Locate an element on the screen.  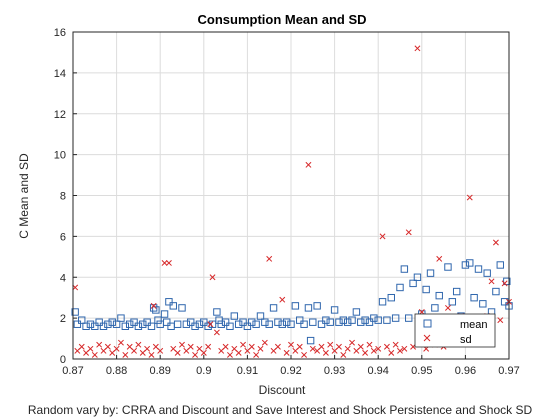
x-tick-label: 0.89 is located at coordinates (159, 371).